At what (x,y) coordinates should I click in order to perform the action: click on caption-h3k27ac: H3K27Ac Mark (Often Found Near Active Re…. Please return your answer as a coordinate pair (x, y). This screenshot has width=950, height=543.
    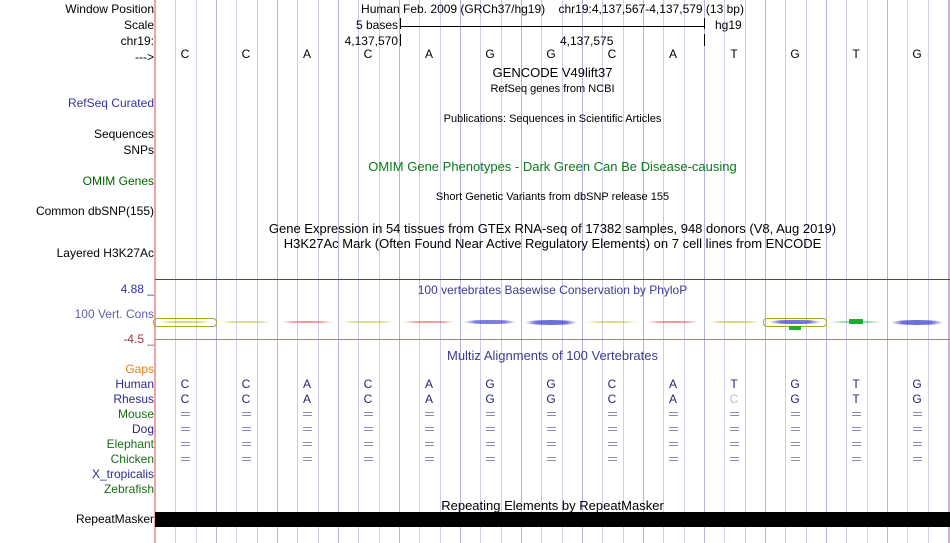
    Looking at the image, I should click on (552, 243).